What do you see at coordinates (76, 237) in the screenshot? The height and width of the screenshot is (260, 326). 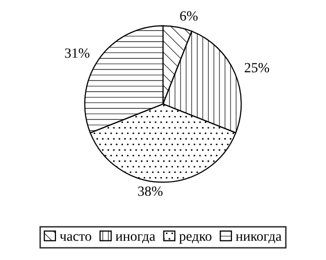 I see `legend-label: часто` at bounding box center [76, 237].